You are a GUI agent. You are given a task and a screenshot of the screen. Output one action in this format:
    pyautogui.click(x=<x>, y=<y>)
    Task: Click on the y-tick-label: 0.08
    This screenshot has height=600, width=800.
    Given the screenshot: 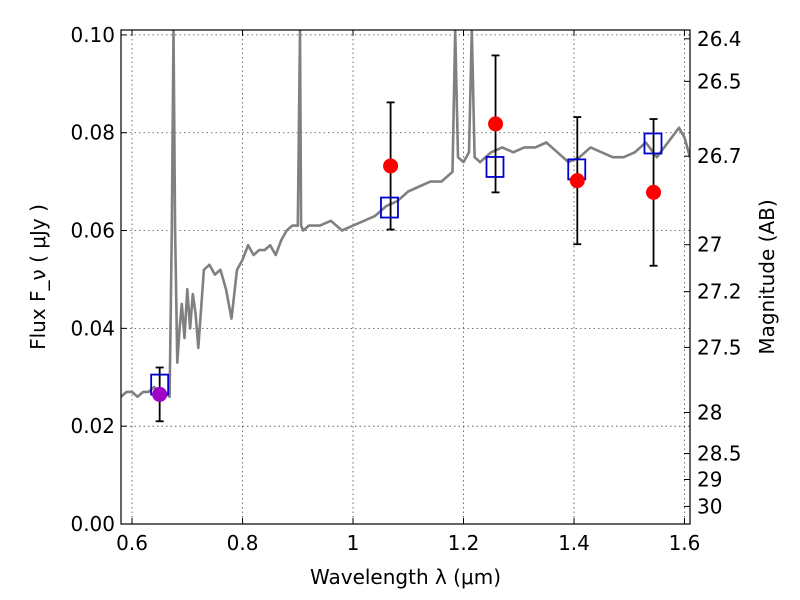 What is the action you would take?
    pyautogui.click(x=92, y=133)
    